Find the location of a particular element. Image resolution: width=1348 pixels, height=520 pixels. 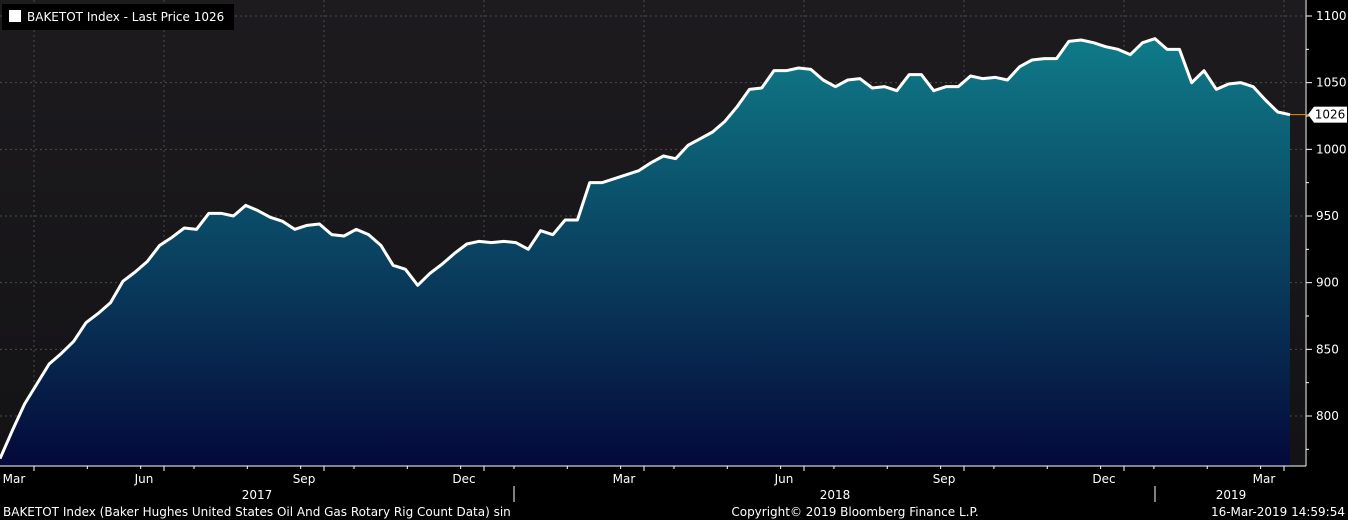

x-year-label: 2019 is located at coordinates (1231, 495).